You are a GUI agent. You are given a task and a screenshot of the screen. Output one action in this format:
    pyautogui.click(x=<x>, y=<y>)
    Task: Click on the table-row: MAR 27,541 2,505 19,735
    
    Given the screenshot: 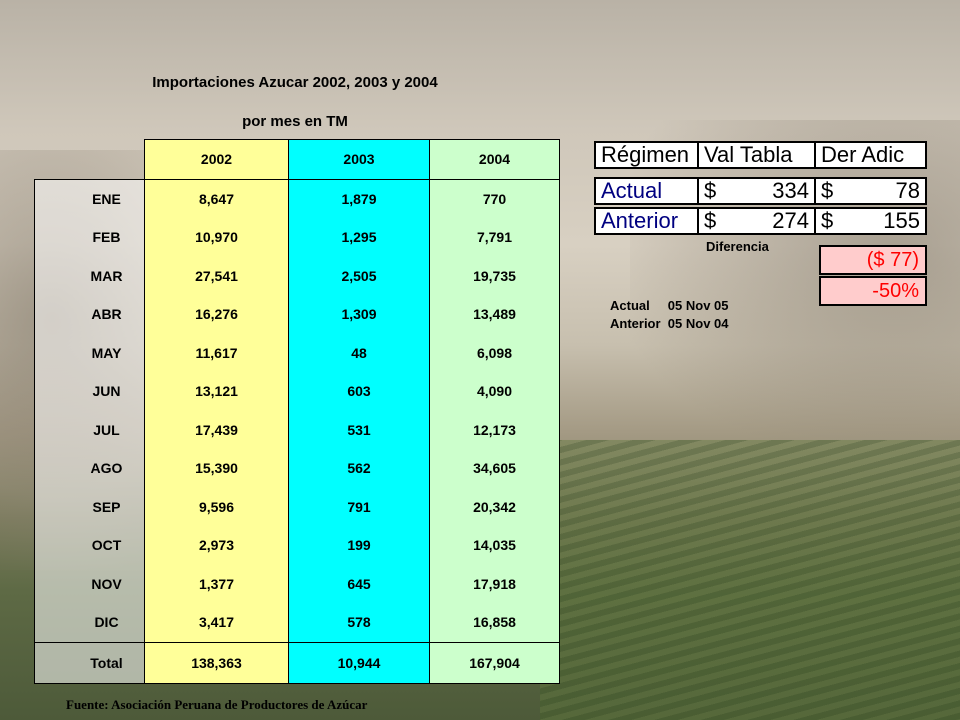 What is the action you would take?
    pyautogui.click(x=297, y=275)
    